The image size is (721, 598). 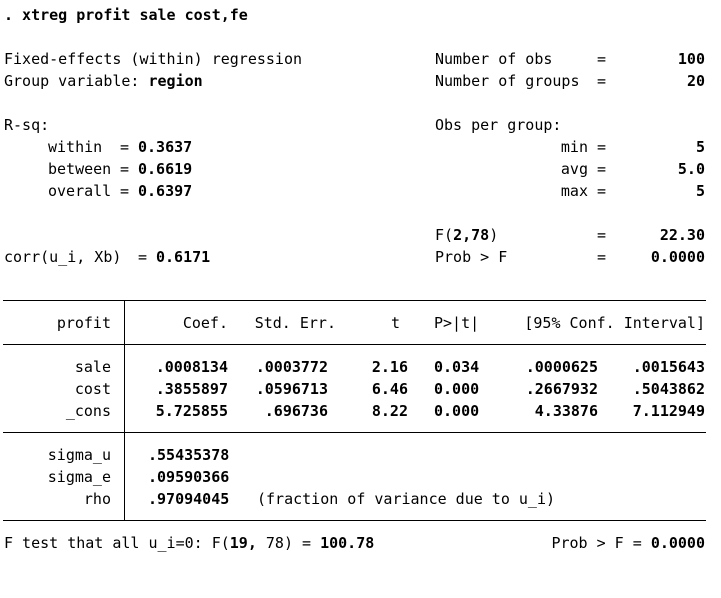 I want to click on row-var: _cons, so click(x=88, y=411).